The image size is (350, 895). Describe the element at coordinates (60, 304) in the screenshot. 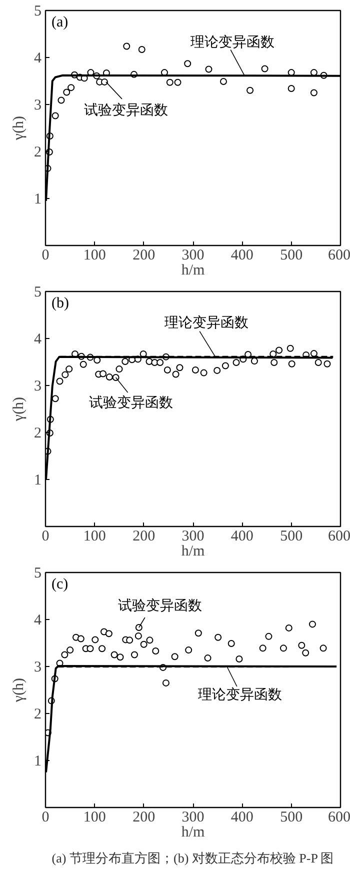

I see `chart-title: (b)` at that location.